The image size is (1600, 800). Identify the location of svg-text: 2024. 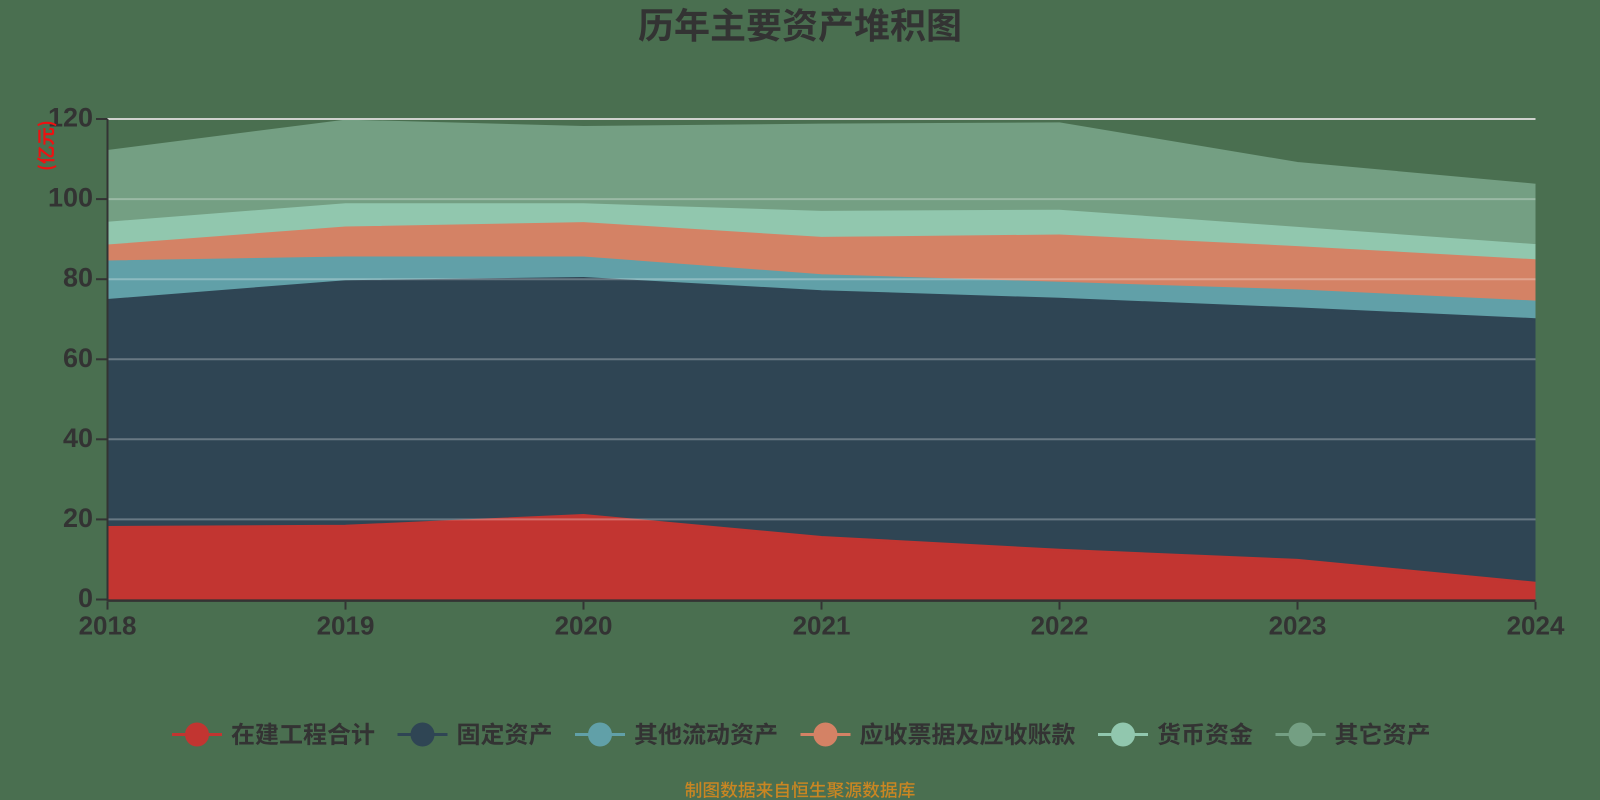
(1536, 626).